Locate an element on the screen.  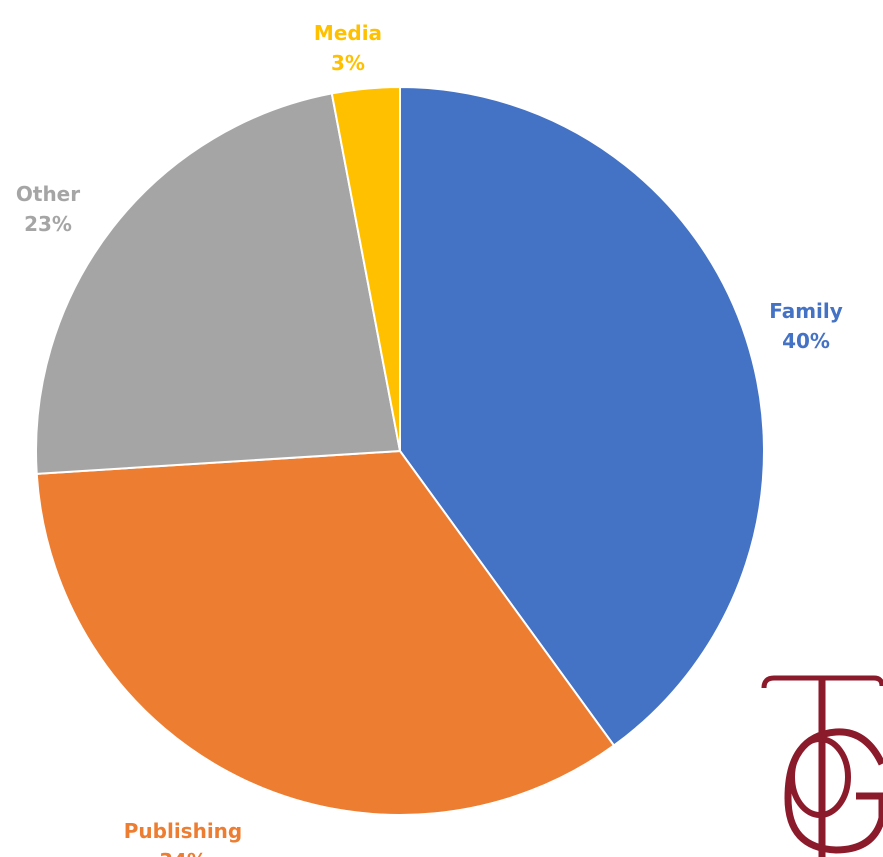
slice-label-media: Media is located at coordinates (348, 33).